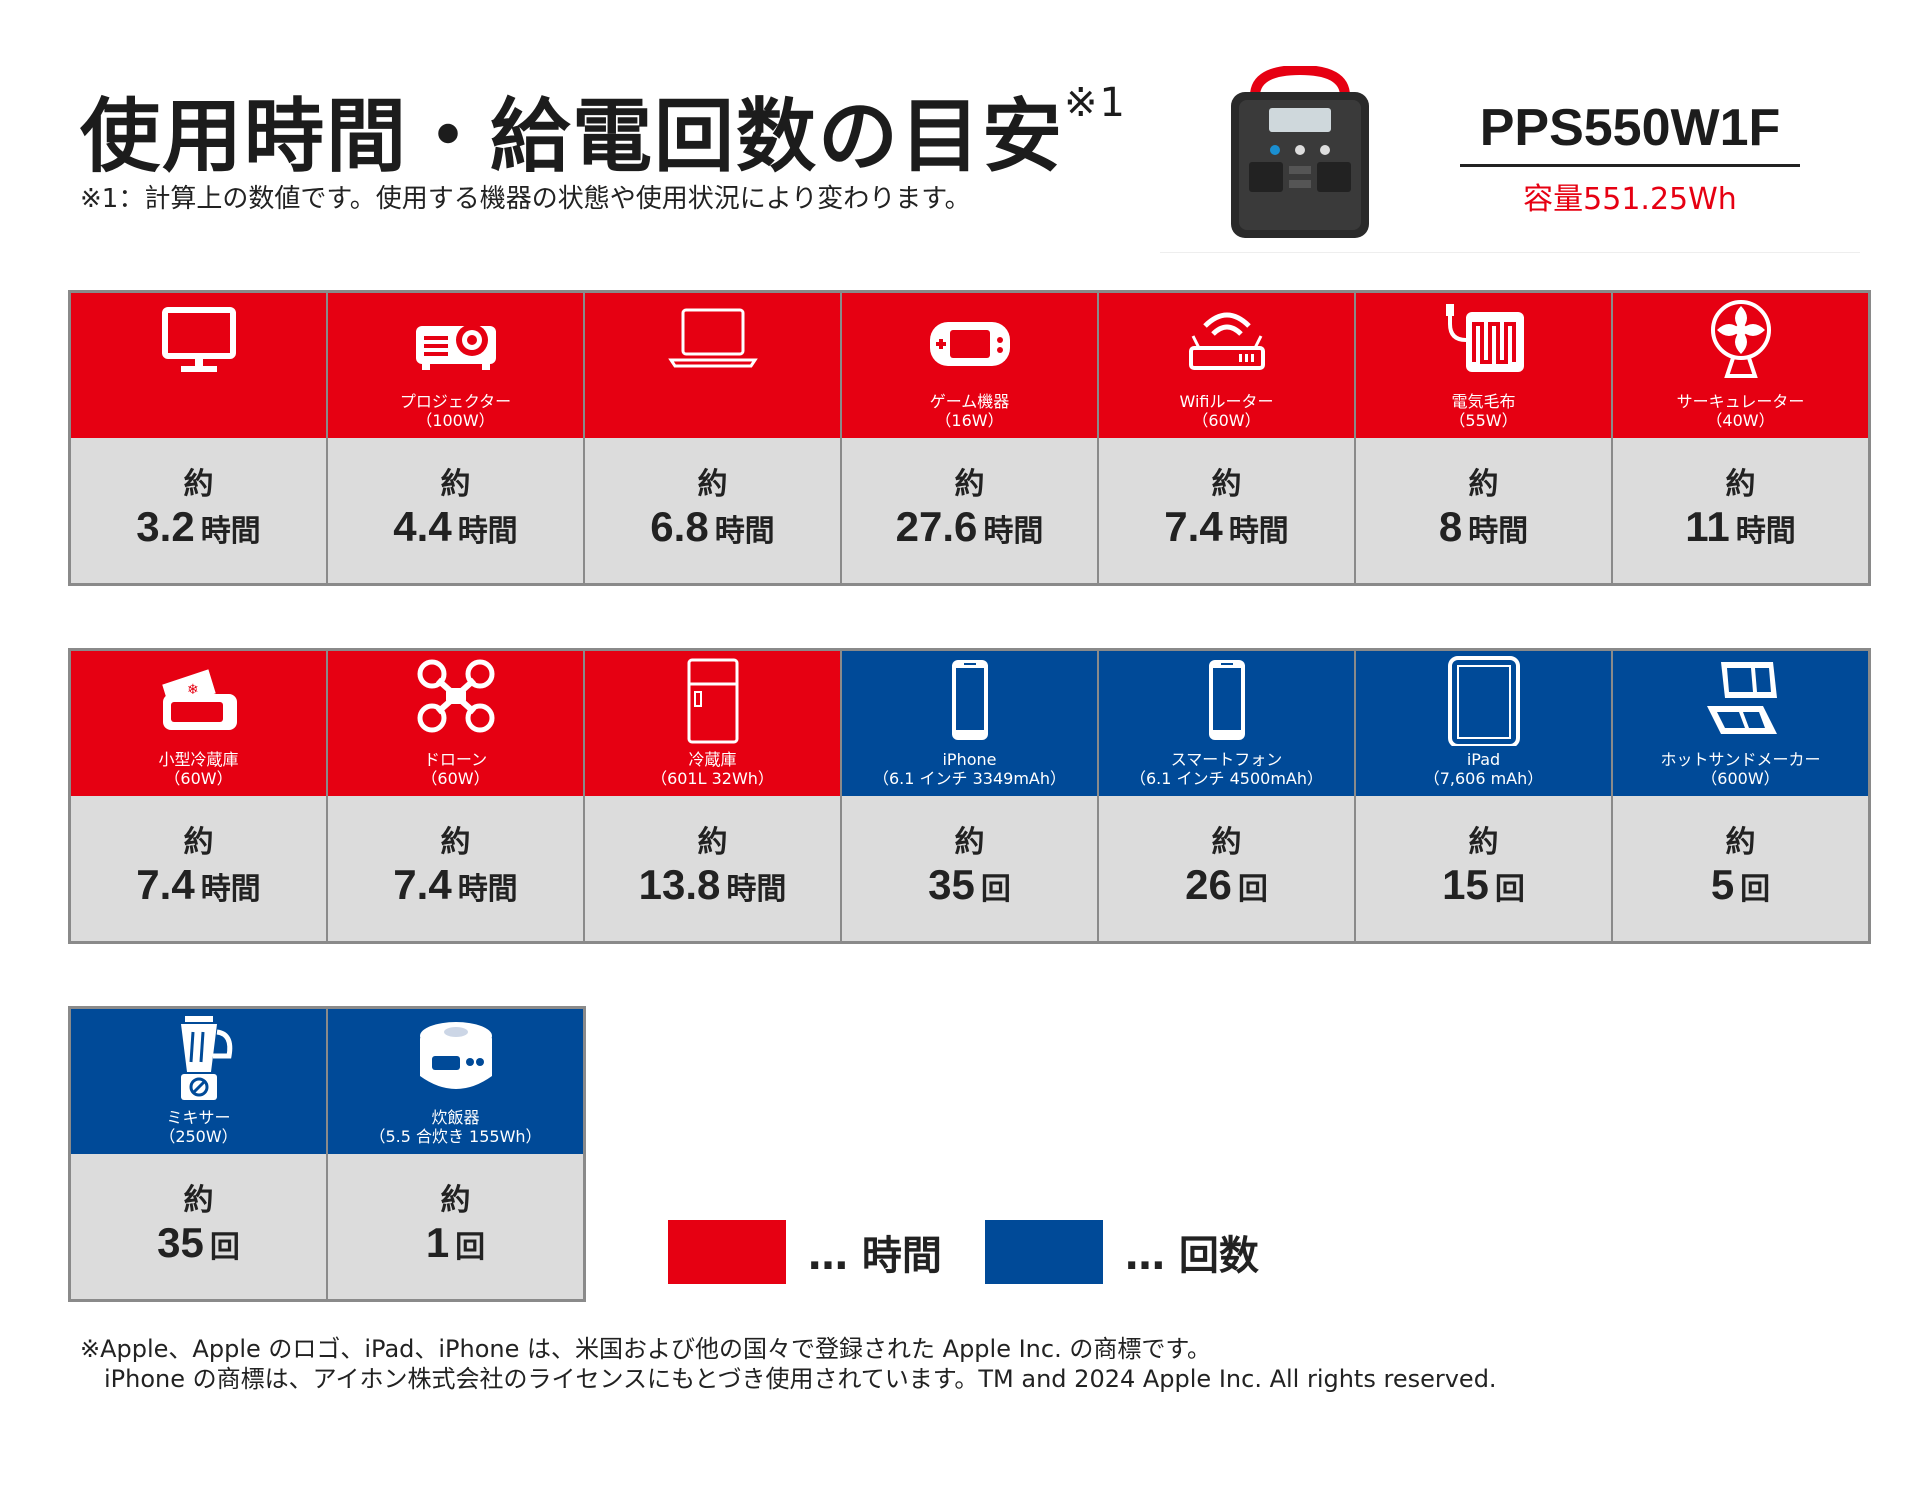  I want to click on device-label: スマートフォン （6.1 インチ 4500mAh）, so click(1226, 769).